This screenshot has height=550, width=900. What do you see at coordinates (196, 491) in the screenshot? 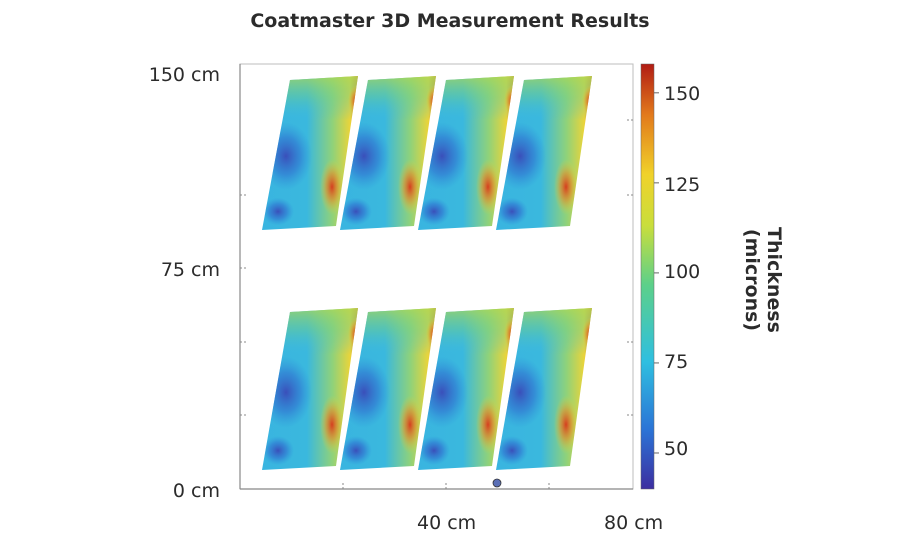
I see `y-tick-label-0: 0 cm` at bounding box center [196, 491].